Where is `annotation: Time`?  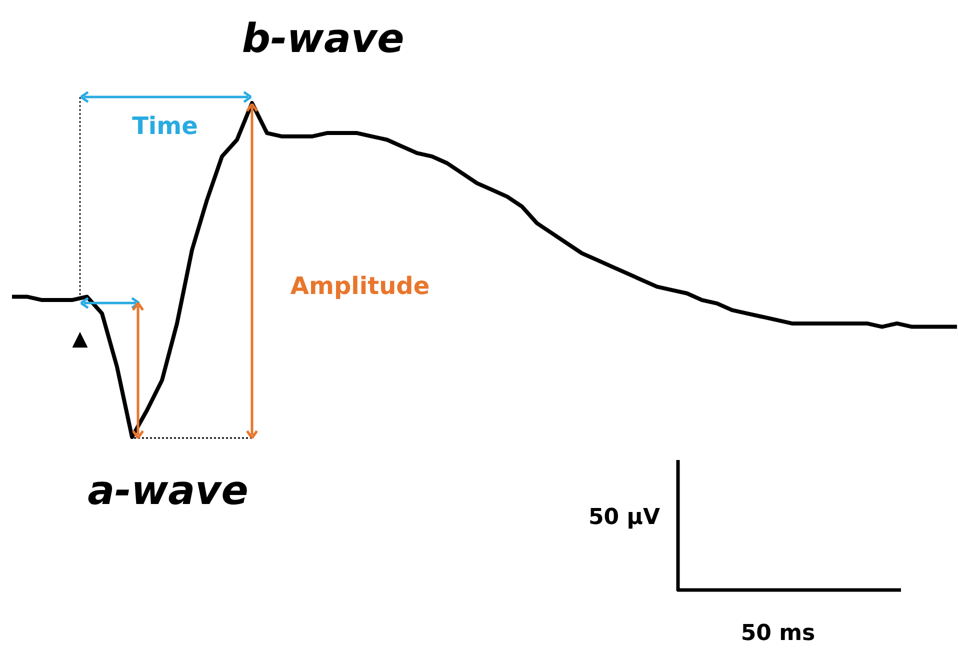
annotation: Time is located at coordinates (165, 126).